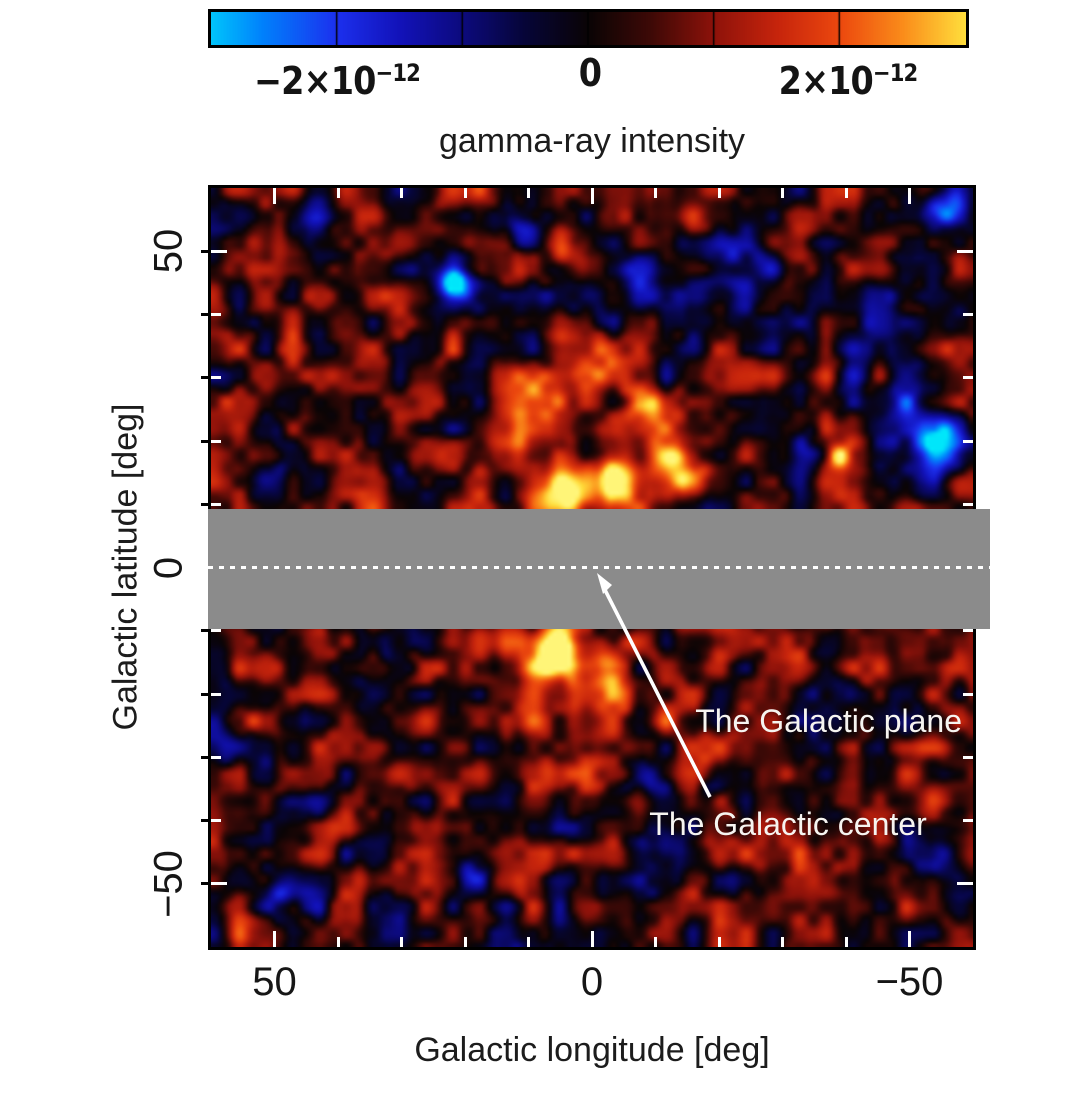  I want to click on x-tick-label: 0, so click(592, 982).